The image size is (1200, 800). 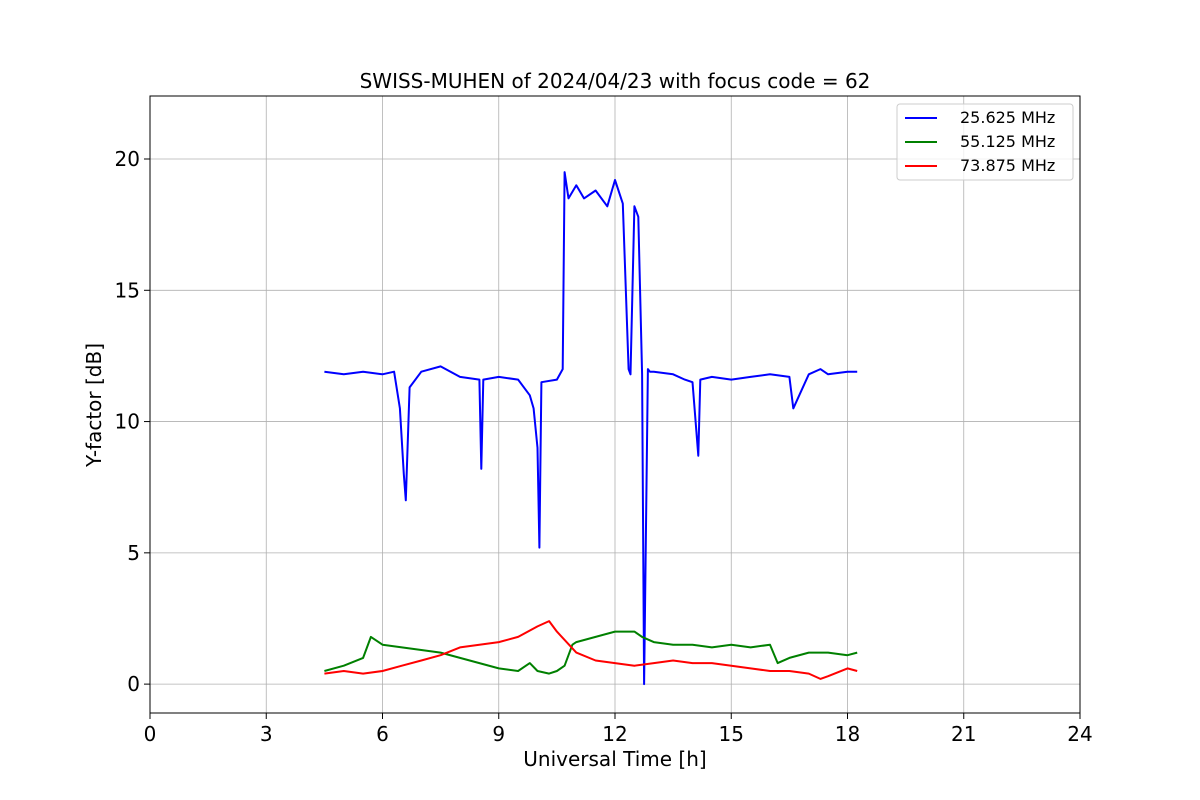 What do you see at coordinates (266, 734) in the screenshot?
I see `x-tick-label: 3` at bounding box center [266, 734].